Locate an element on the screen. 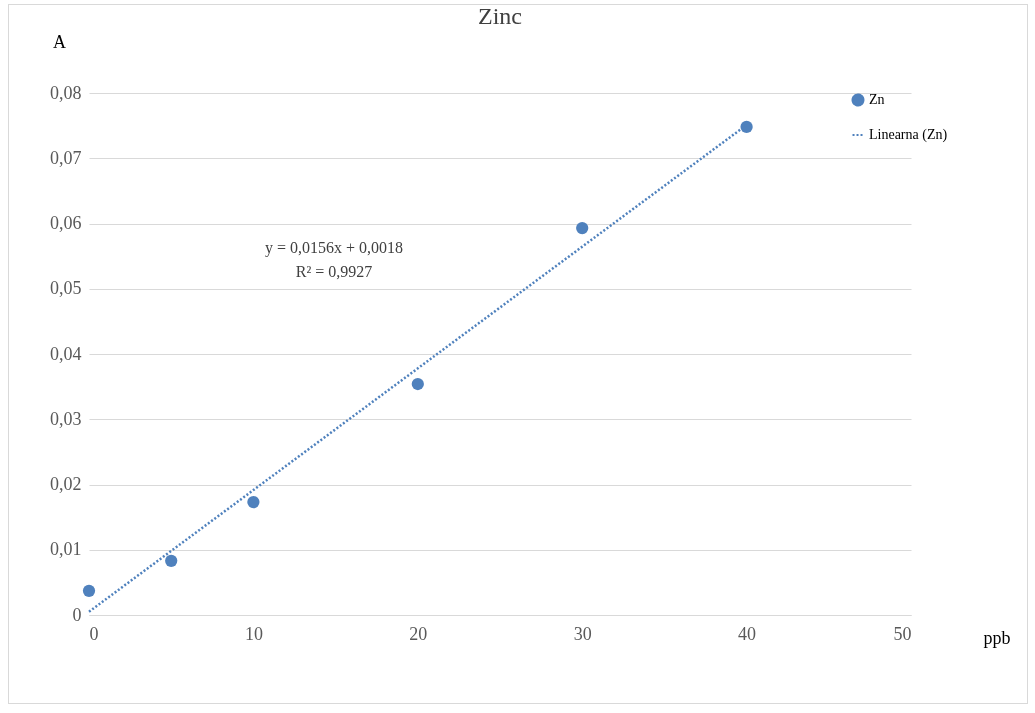  x-tick-label: 0 is located at coordinates (94, 633).